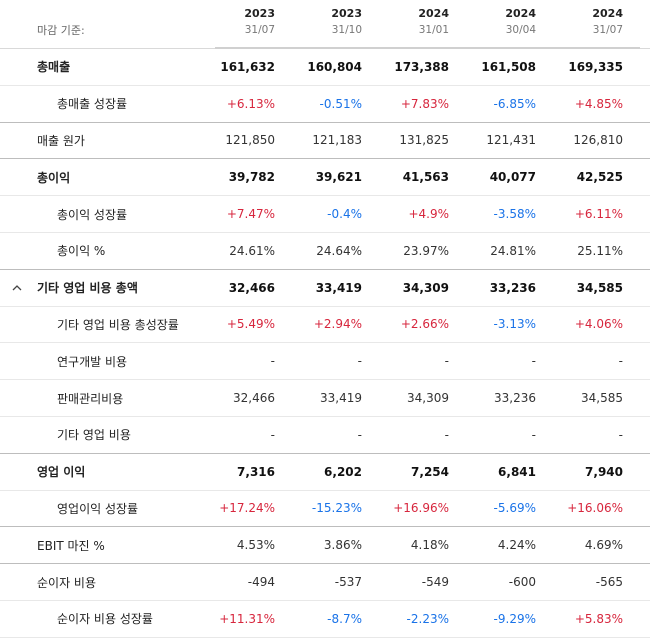 This screenshot has height=638, width=650. I want to click on row-label: 기타 영업 비용, so click(94, 435).